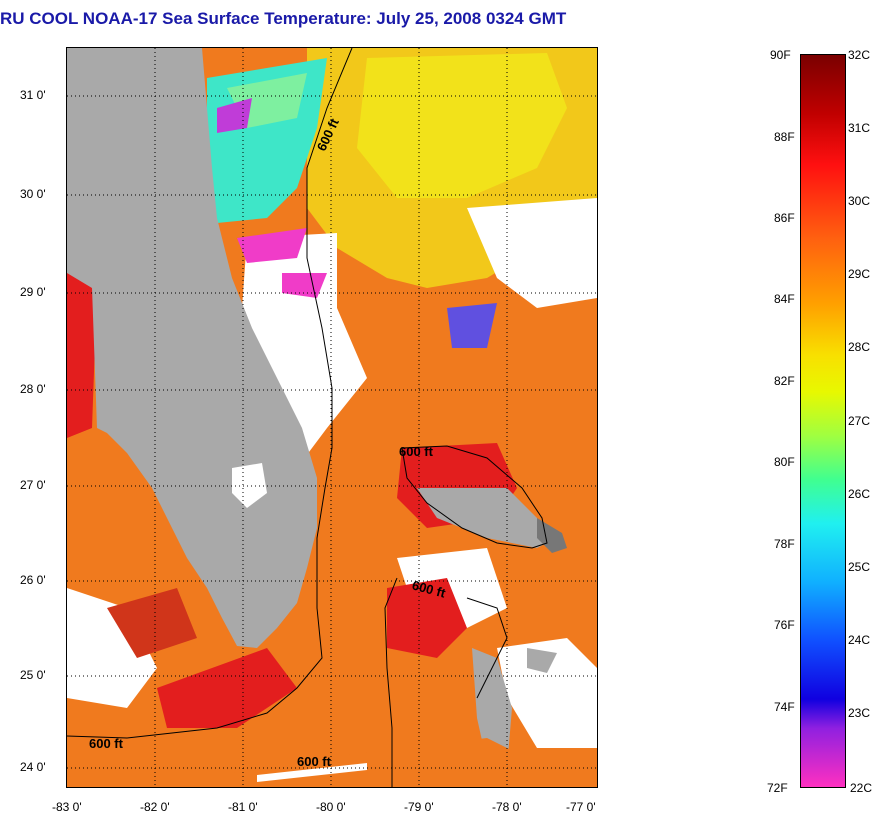 Image resolution: width=881 pixels, height=817 pixels. Describe the element at coordinates (784, 381) in the screenshot. I see `colorbar-f-label: 82F` at that location.